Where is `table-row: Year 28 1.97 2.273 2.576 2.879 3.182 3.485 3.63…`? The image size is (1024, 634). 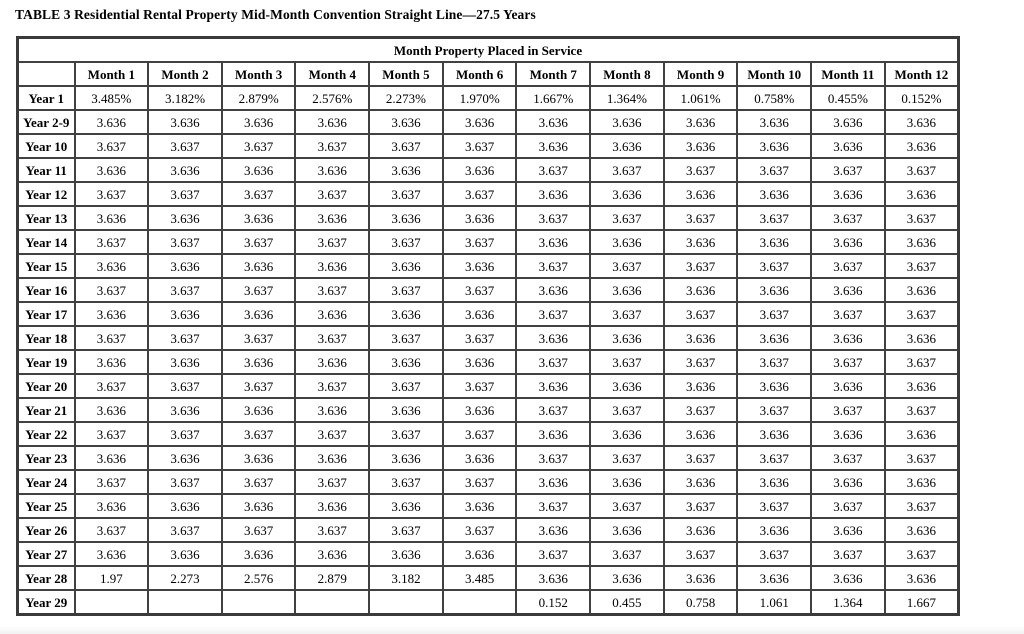
table-row: Year 28 1.97 2.273 2.576 2.879 3.182 3.485 3.63… is located at coordinates (488, 578).